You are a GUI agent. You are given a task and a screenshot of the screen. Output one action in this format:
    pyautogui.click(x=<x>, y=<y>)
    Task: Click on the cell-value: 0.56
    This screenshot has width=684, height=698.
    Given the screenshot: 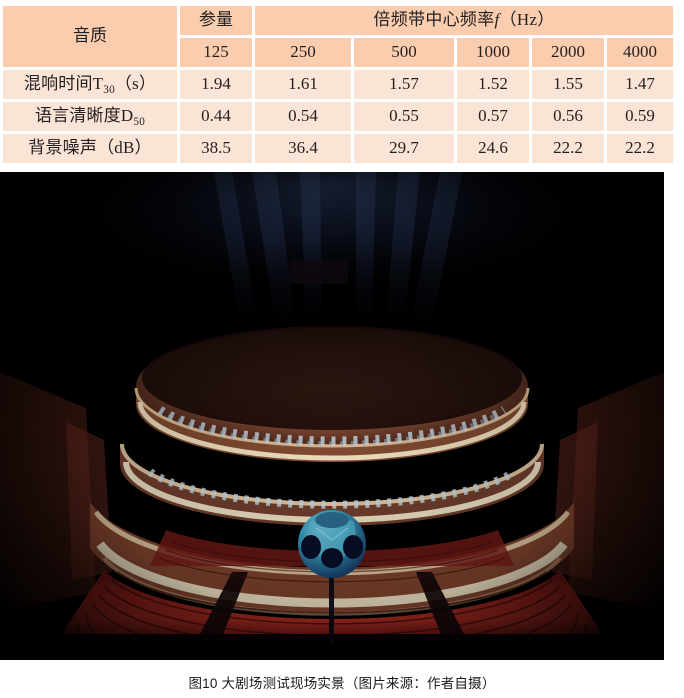 What is the action you would take?
    pyautogui.click(x=568, y=116)
    